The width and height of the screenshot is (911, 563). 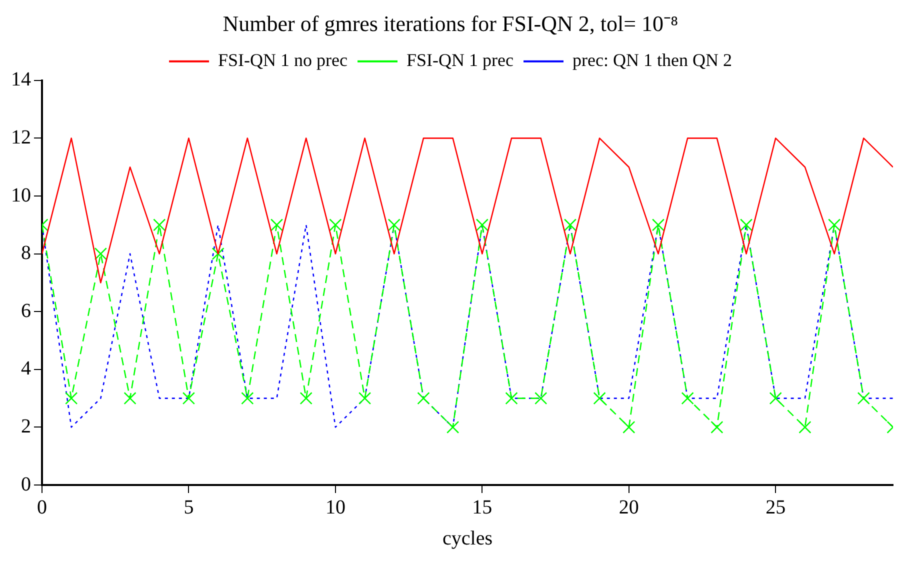 What do you see at coordinates (776, 507) in the screenshot?
I see `x-tick-label: 25` at bounding box center [776, 507].